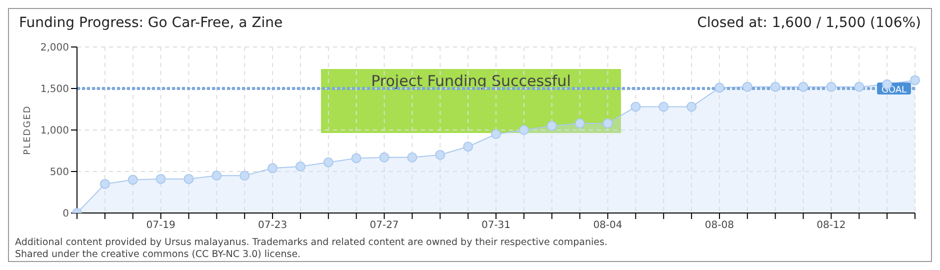  I want to click on y-tick-label: 1,500, so click(54, 90).